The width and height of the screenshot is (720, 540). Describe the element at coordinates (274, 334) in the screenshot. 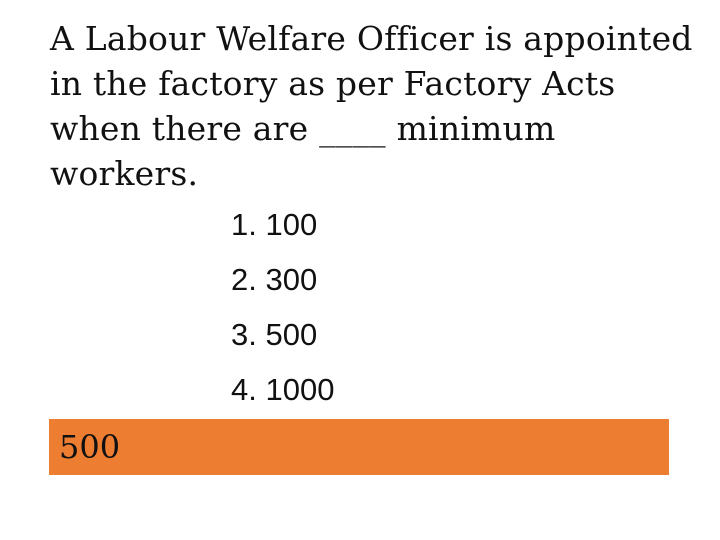

I see `option-3: 3. 500` at that location.